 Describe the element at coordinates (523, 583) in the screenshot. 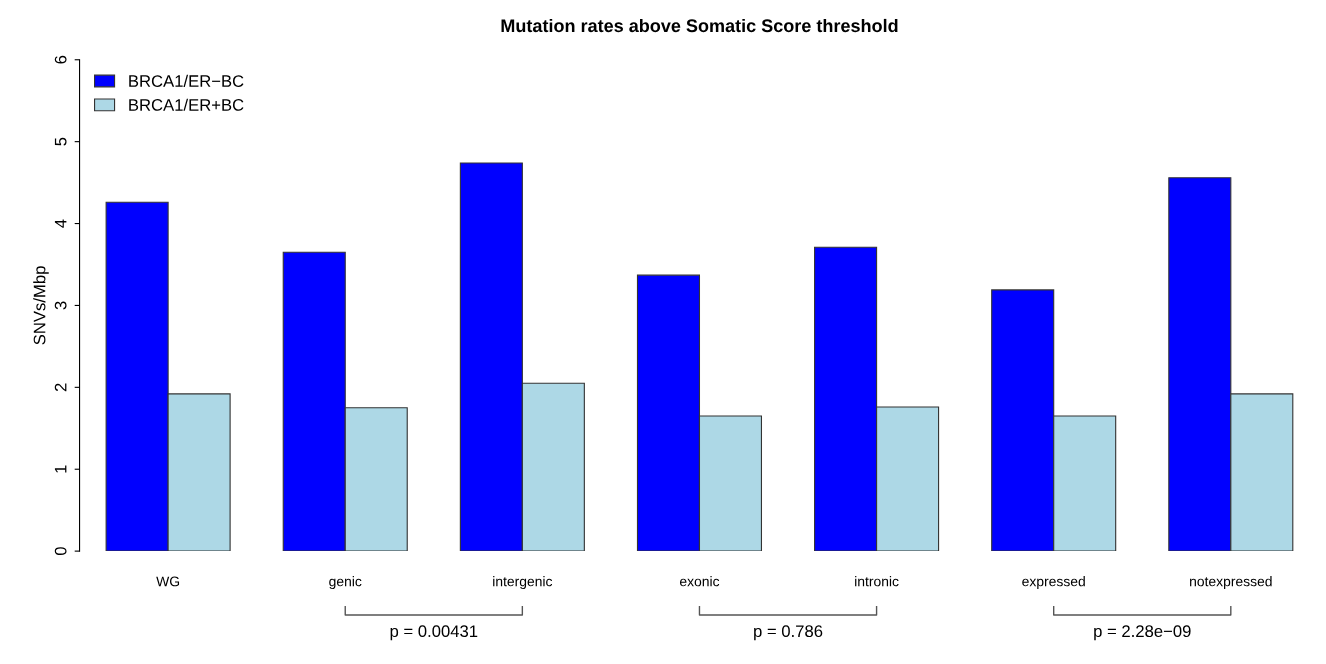

I see `x-tick-label: intergenic` at that location.